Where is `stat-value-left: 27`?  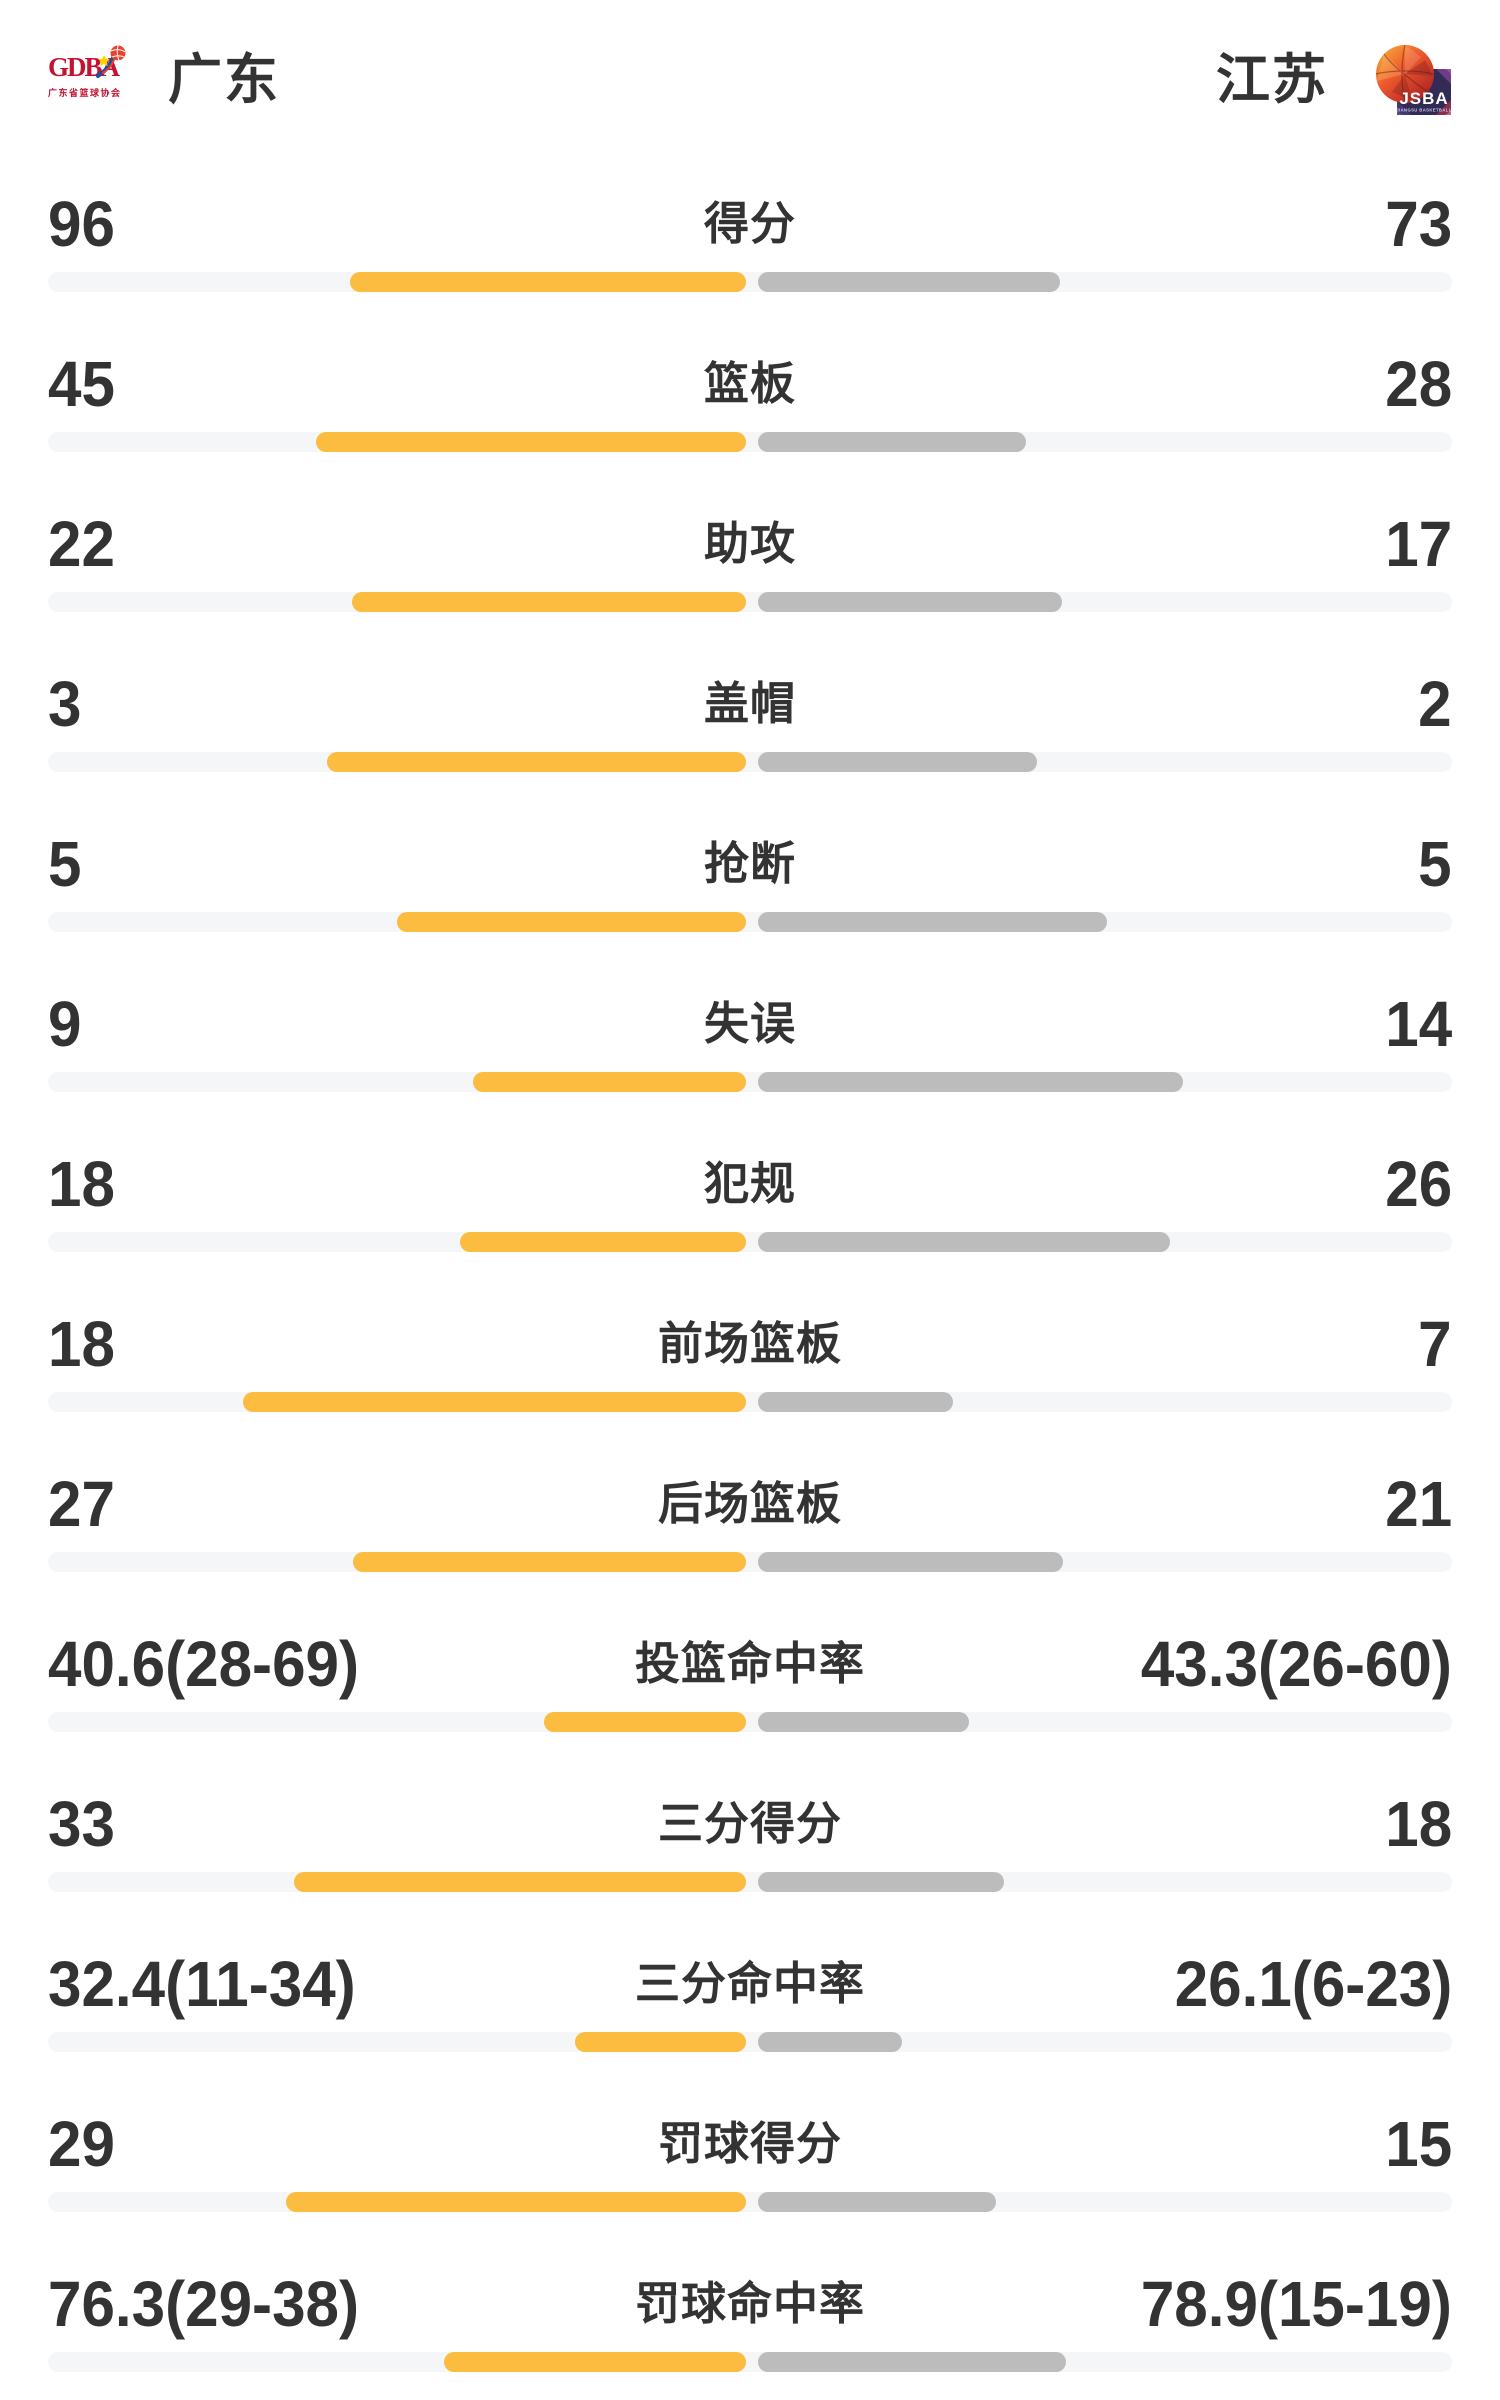 stat-value-left: 27 is located at coordinates (81, 1504).